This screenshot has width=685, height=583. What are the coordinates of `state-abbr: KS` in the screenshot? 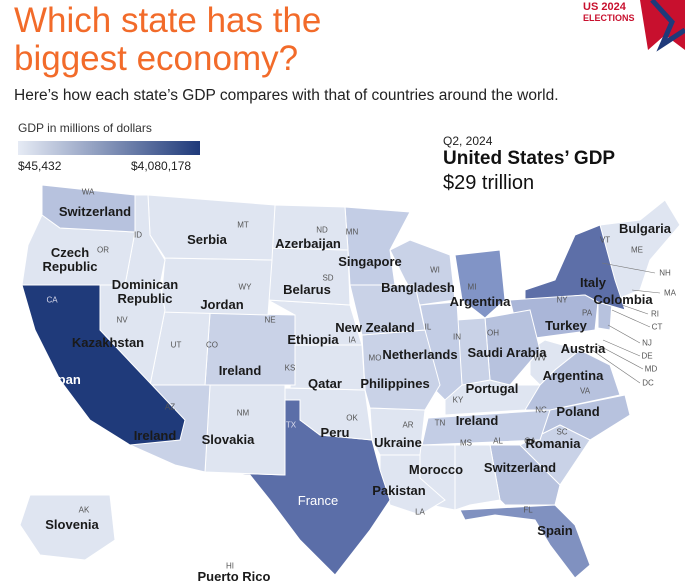 It's located at (290, 368).